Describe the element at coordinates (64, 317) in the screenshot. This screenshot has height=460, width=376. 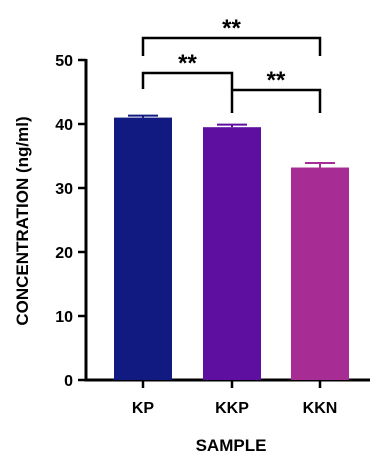
I see `y-tick-label: 10` at that location.